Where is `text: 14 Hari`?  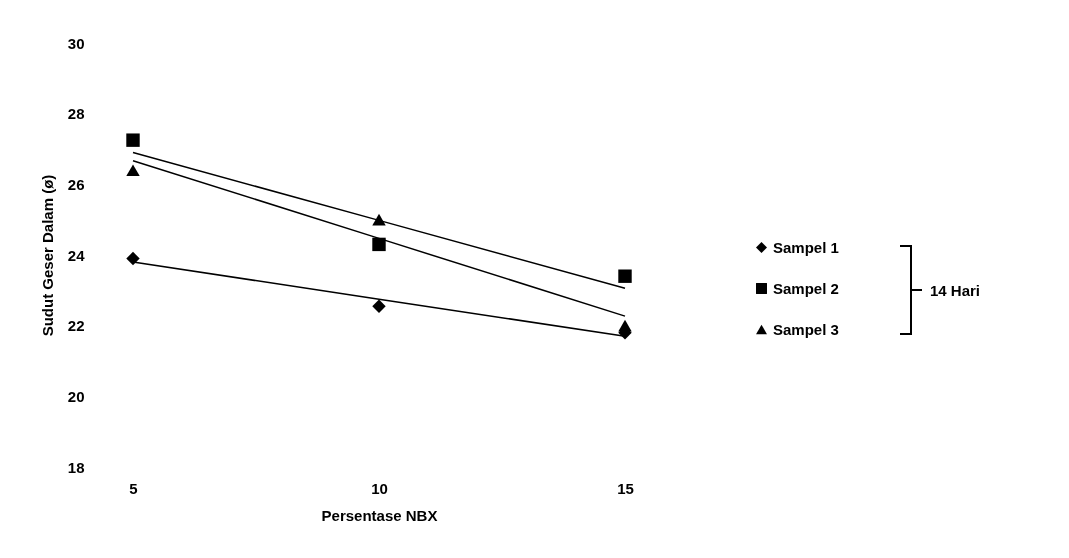 text: 14 Hari is located at coordinates (955, 290).